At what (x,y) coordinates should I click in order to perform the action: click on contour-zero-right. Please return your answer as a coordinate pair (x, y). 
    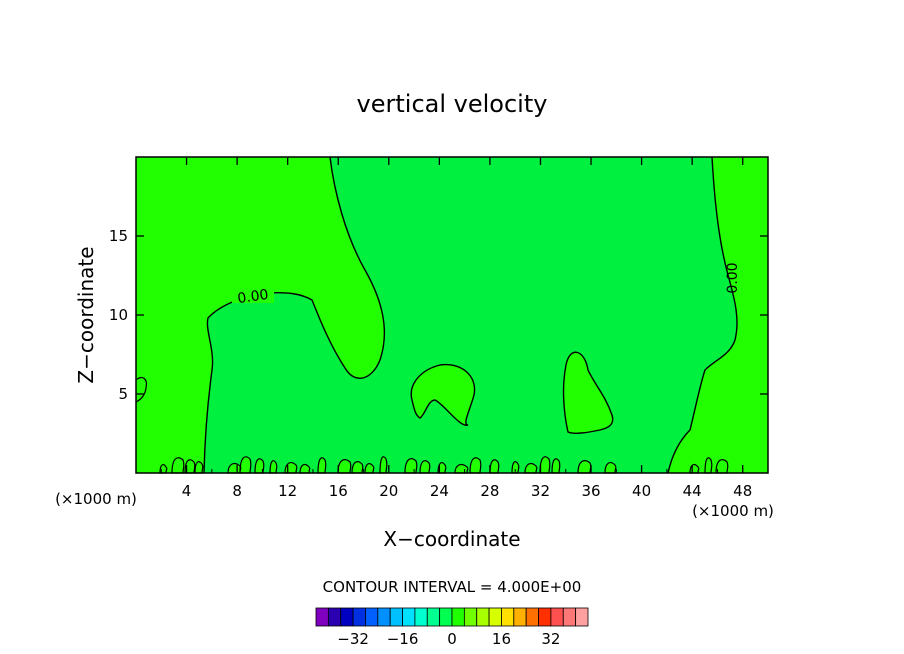
    Looking at the image, I should click on (702, 315).